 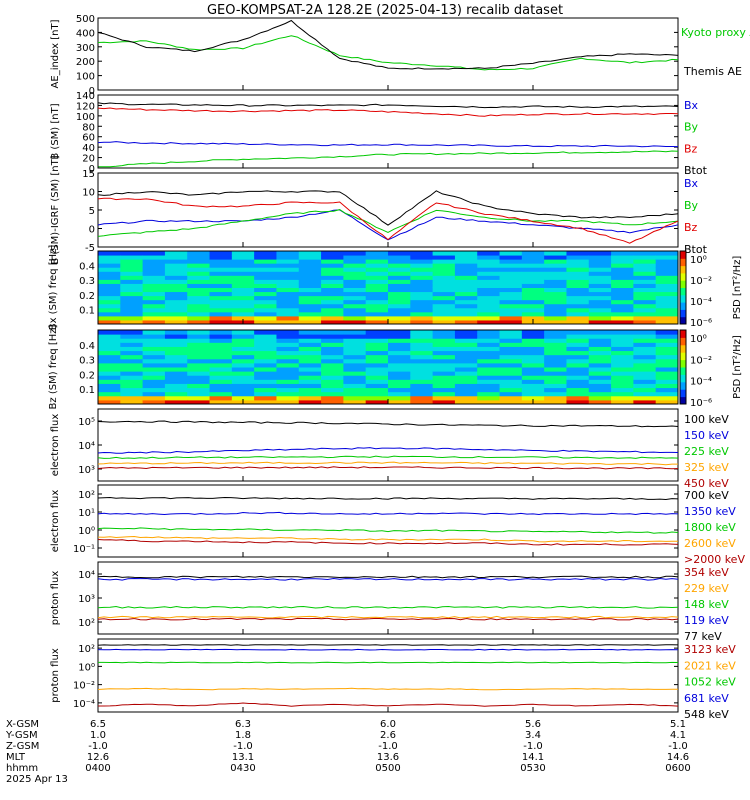 What do you see at coordinates (388, 112) in the screenshot?
I see `series-line-bz` at bounding box center [388, 112].